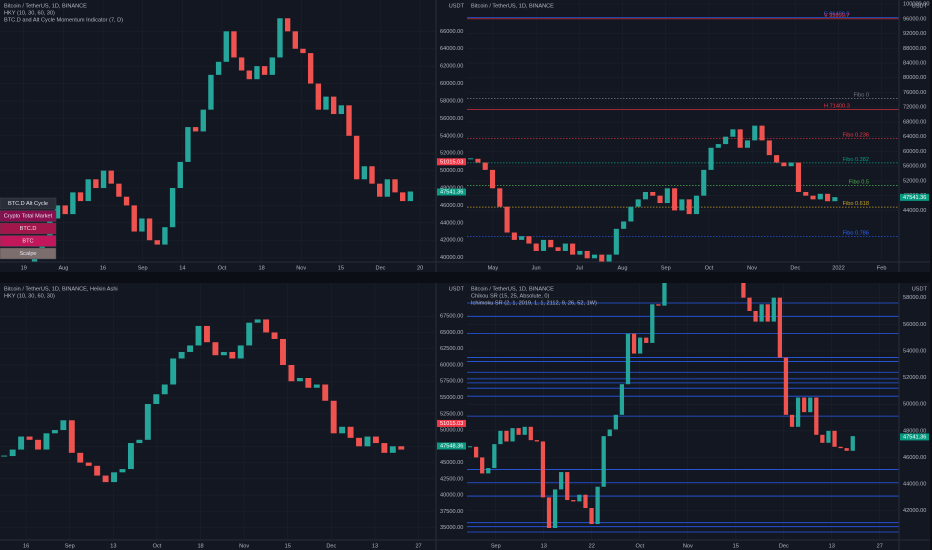  Describe the element at coordinates (451, 241) in the screenshot. I see `y-tick-label: 42000.00` at that location.